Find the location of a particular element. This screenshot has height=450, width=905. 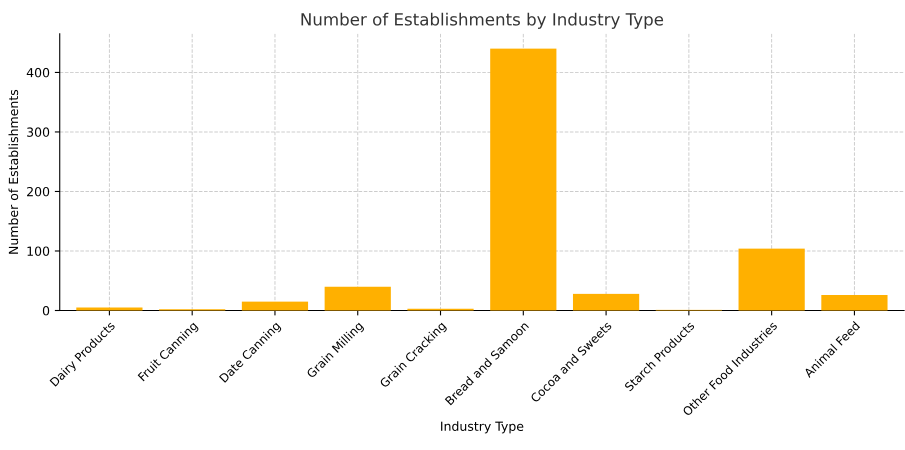

x-axis-title: Industry Type is located at coordinates (482, 427).